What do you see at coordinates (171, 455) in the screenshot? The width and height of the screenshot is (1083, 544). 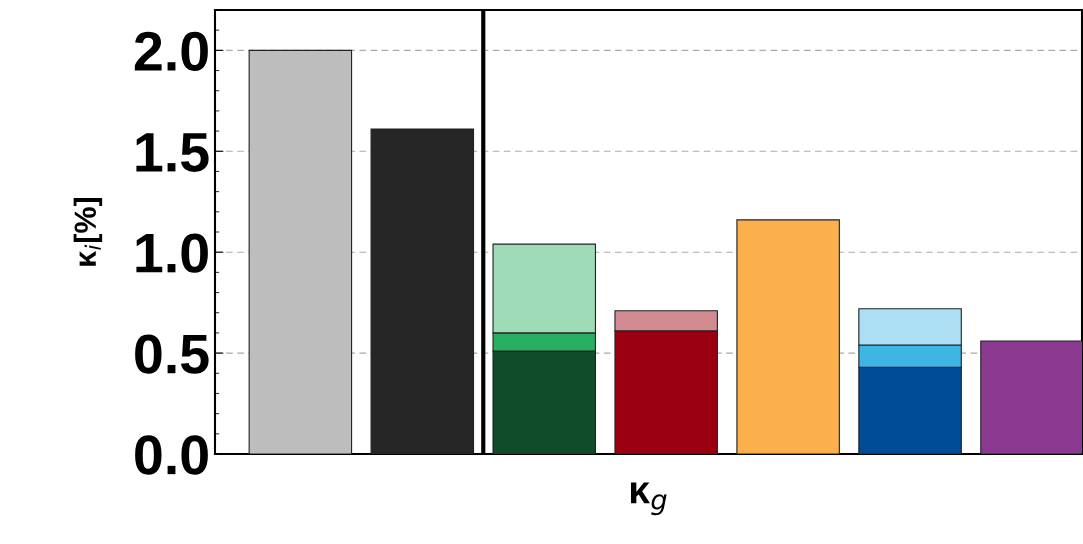 I see `y-tick-label: 0.0` at bounding box center [171, 455].